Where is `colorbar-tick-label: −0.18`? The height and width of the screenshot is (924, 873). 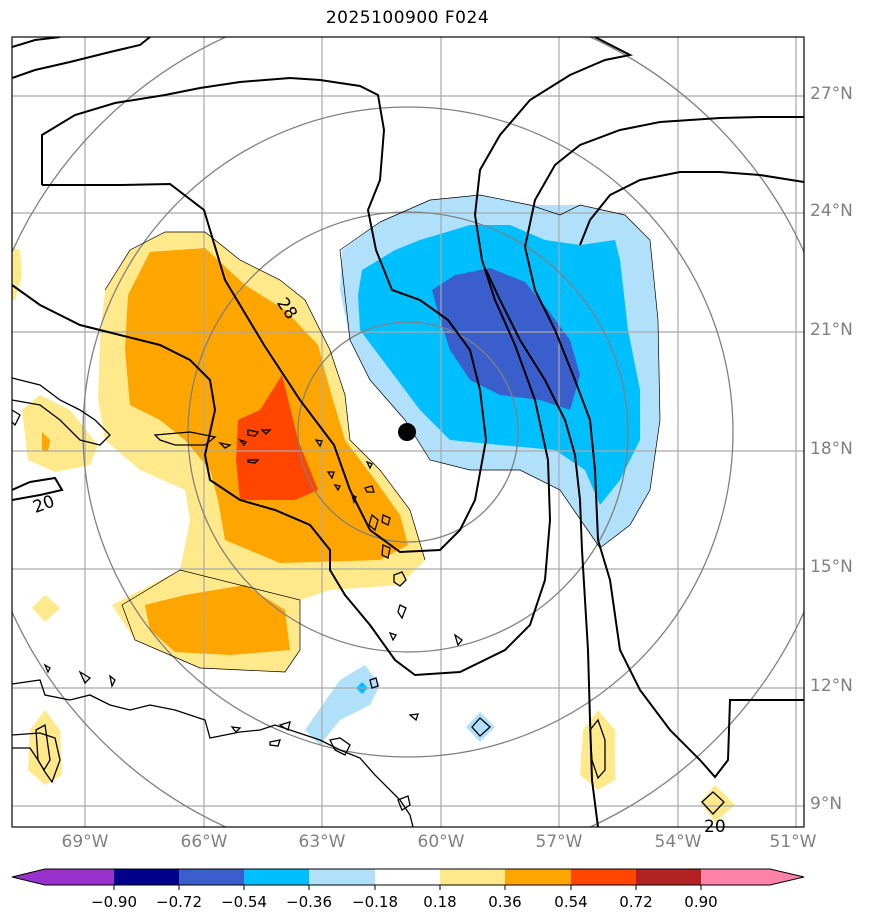 colorbar-tick-label: −0.18 is located at coordinates (375, 902).